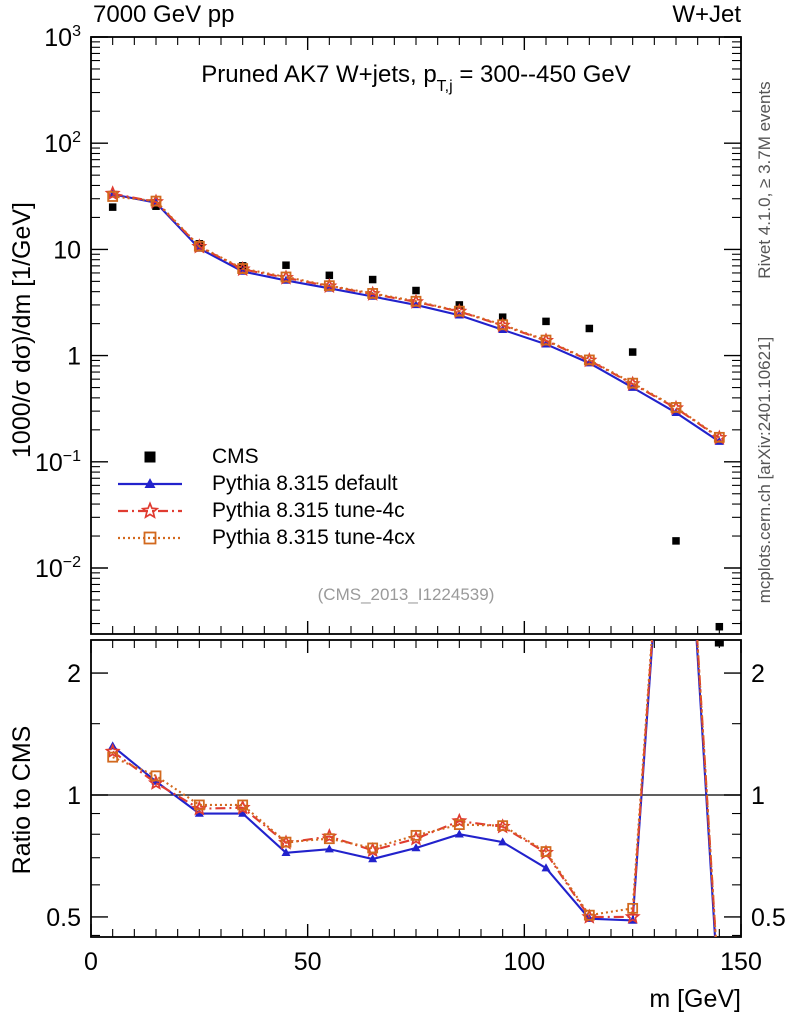 This screenshot has width=786, height=1024. I want to click on legend-item-3: Pythia 8.315 tune-4cx, so click(267, 537).